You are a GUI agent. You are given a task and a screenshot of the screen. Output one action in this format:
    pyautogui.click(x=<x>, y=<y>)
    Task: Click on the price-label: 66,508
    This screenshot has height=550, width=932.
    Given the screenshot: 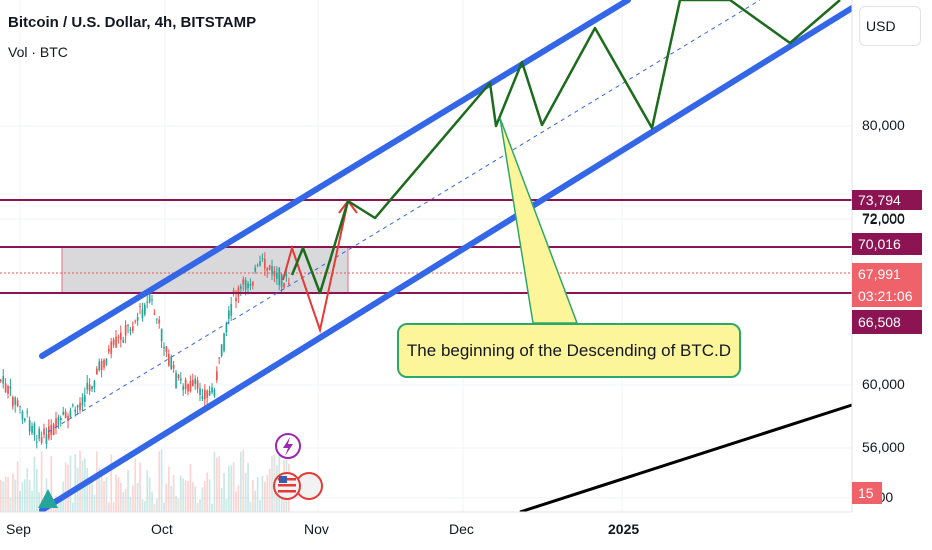 What is the action you would take?
    pyautogui.click(x=887, y=322)
    